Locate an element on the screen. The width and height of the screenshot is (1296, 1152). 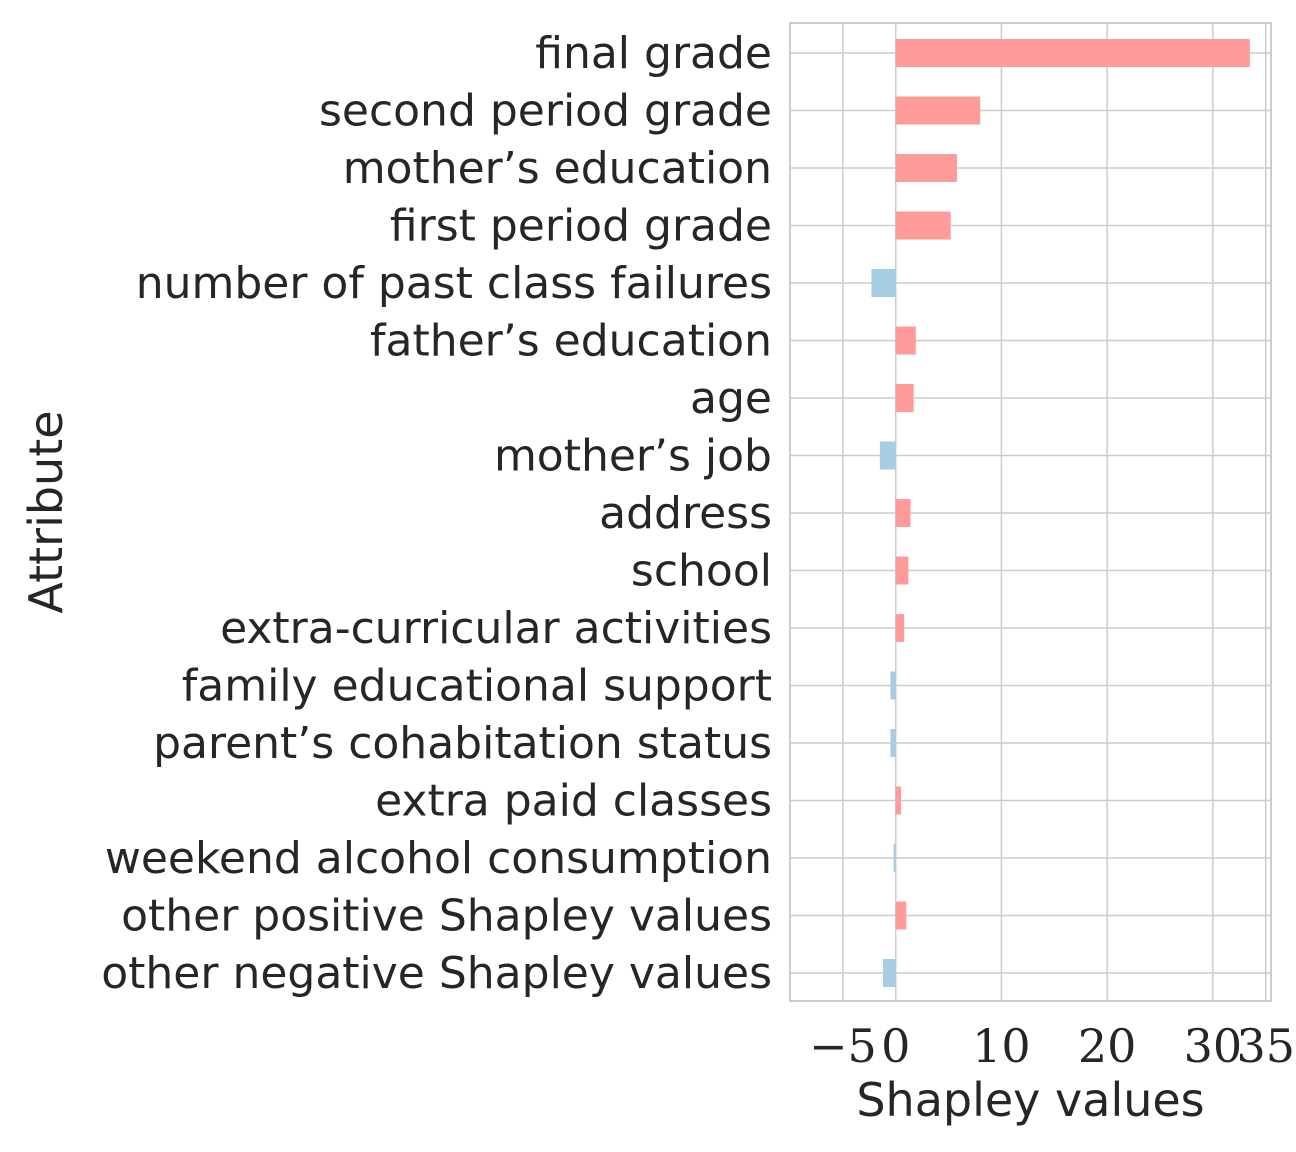
x-axis-title: Shapley values is located at coordinates (1030, 1100).